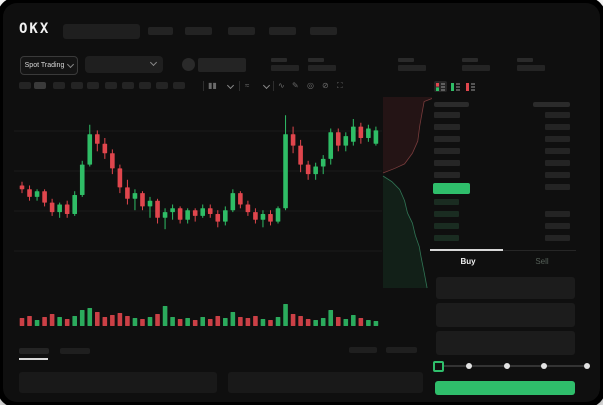  I want to click on tab-sell: Sell, so click(542, 261).